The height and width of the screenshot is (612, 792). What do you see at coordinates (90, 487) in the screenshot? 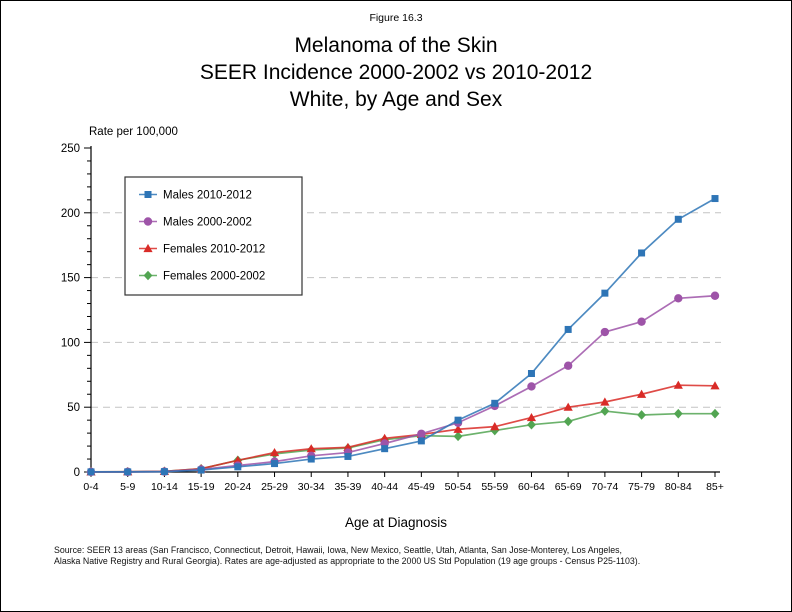
I see `x-tick-label: 0-4` at bounding box center [90, 487].